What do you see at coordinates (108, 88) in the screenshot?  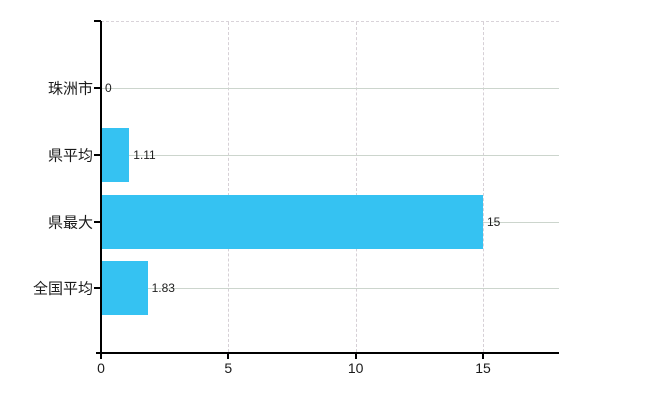 I see `value-label: 0` at bounding box center [108, 88].